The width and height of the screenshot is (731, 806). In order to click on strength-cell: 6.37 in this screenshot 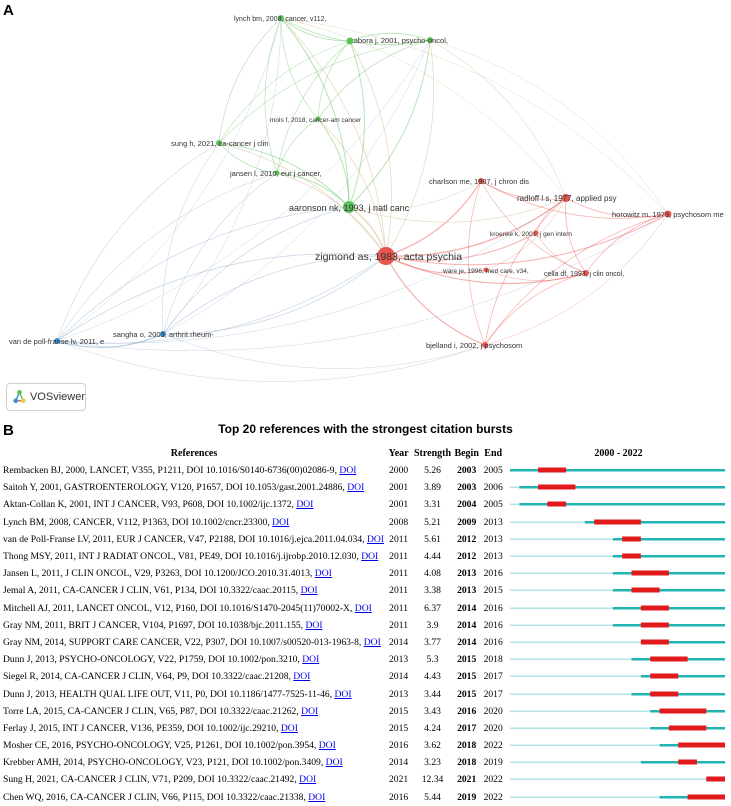, I will do `click(432, 608)`.